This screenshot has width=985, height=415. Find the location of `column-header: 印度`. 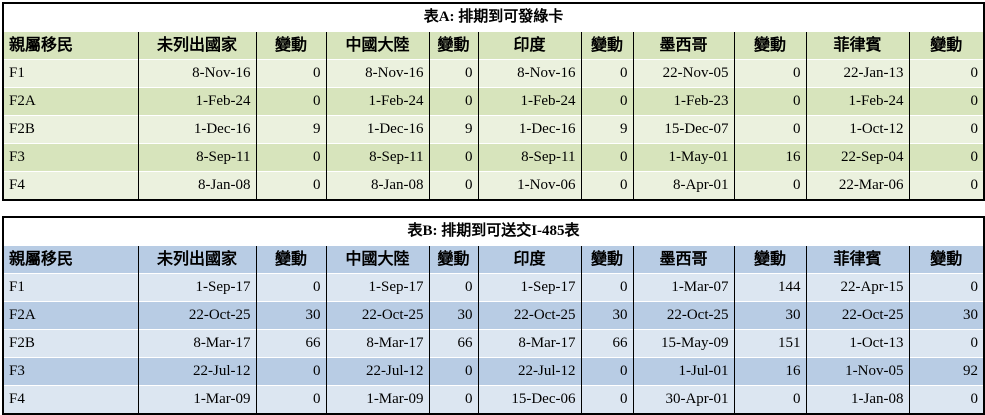

column-header: 印度 is located at coordinates (529, 259).